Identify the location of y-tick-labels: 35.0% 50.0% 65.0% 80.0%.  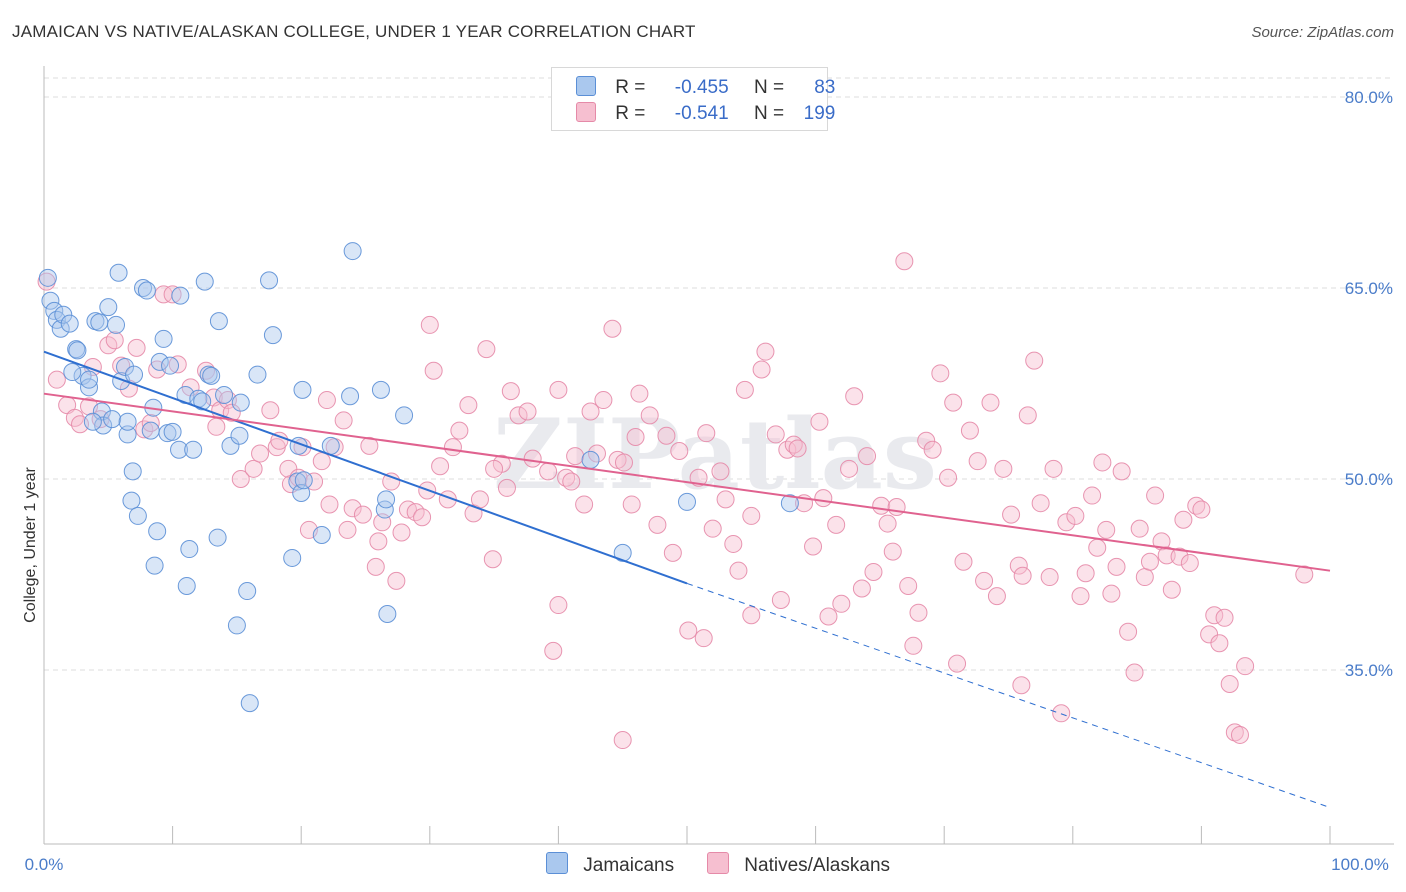
(1369, 384).